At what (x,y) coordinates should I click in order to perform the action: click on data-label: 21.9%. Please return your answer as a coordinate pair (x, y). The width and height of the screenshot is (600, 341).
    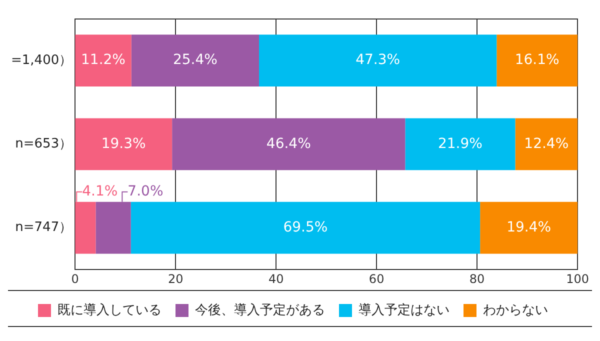
    Looking at the image, I should click on (460, 144).